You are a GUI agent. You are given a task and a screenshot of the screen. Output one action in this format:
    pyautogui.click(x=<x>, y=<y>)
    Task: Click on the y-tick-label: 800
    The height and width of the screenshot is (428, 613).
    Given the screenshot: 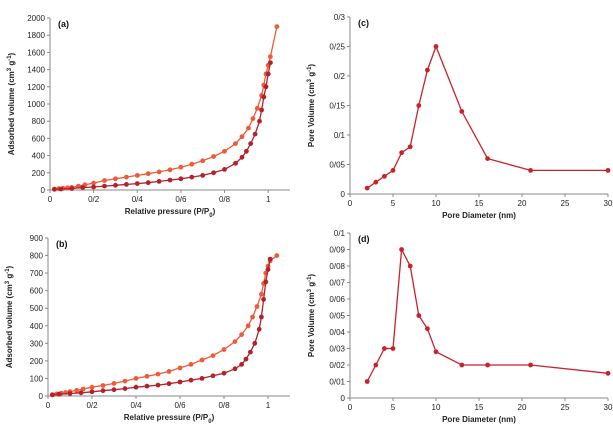 What is the action you would take?
    pyautogui.click(x=37, y=256)
    